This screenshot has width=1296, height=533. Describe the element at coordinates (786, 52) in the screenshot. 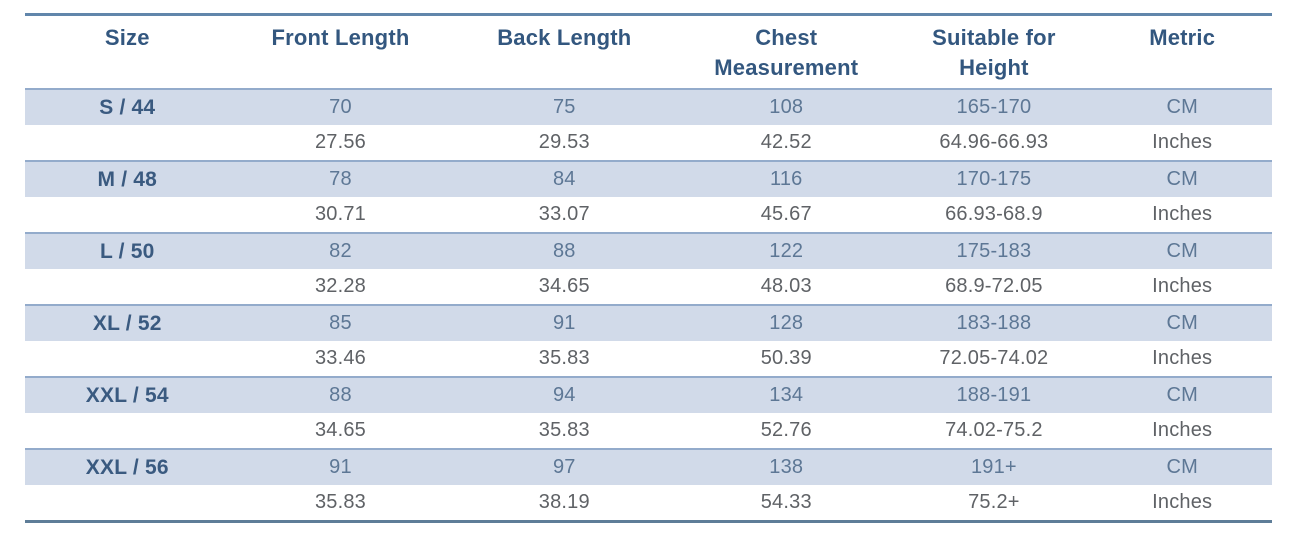

I see `column-header-chest-measurement: Chest Measurement` at that location.